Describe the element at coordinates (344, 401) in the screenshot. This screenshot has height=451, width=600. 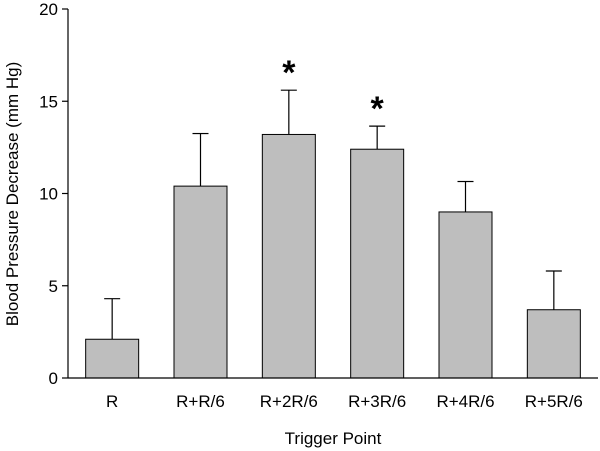
I see `x-ticks-layer: R R+R/6 R+2R/6 R+3R/6 R+4R/6 R+5R/6` at that location.